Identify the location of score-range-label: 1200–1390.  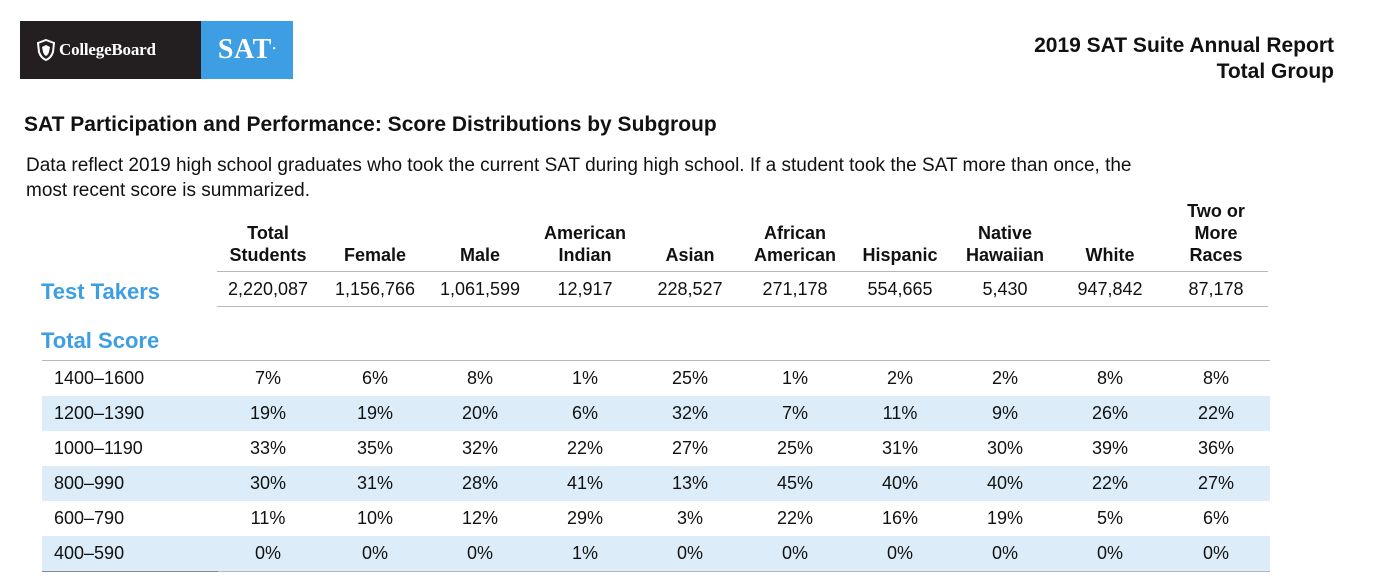
(99, 413).